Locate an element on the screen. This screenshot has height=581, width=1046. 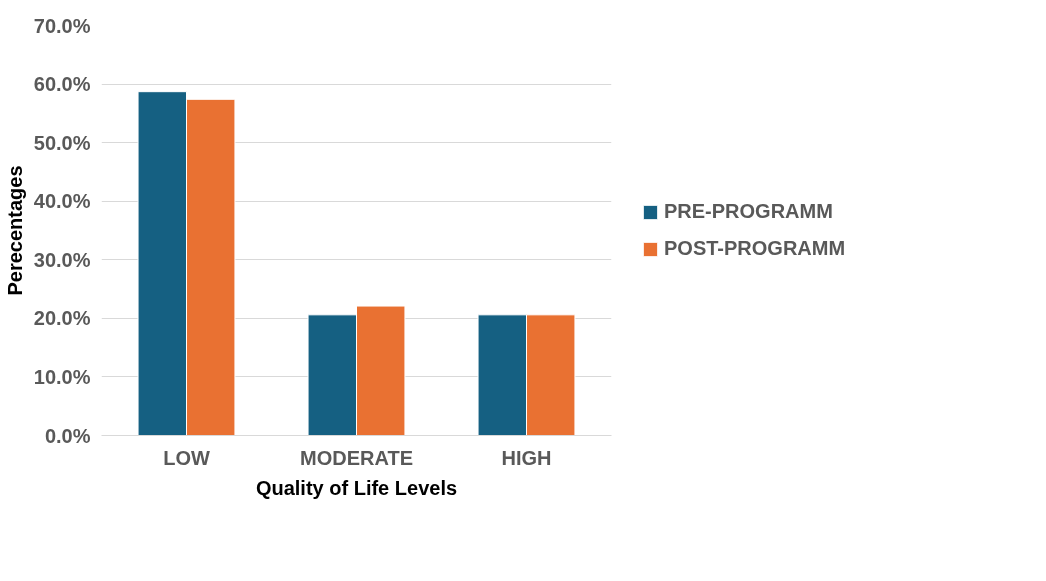
y-tick-label: 60.0% is located at coordinates (62, 84).